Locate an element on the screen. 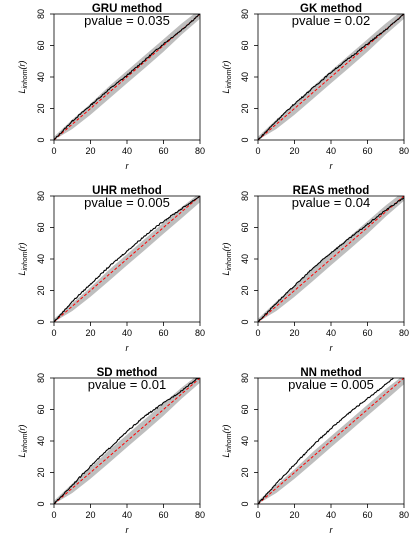 The image size is (410, 550). panel-subtitle: pvalue = 0.04 is located at coordinates (331, 202).